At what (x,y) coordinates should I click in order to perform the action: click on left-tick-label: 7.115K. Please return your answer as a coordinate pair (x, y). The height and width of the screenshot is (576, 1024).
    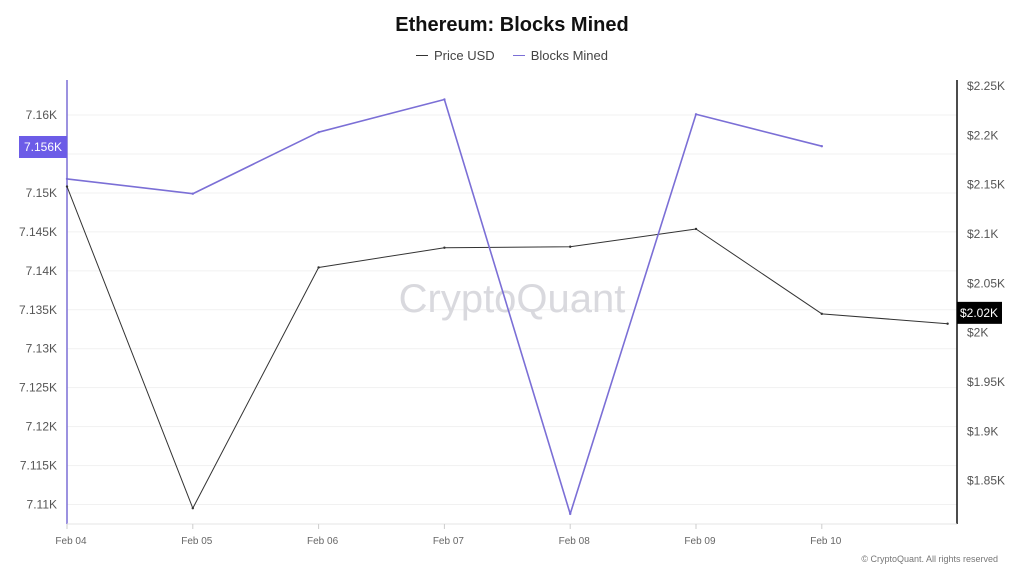
    Looking at the image, I should click on (38, 466).